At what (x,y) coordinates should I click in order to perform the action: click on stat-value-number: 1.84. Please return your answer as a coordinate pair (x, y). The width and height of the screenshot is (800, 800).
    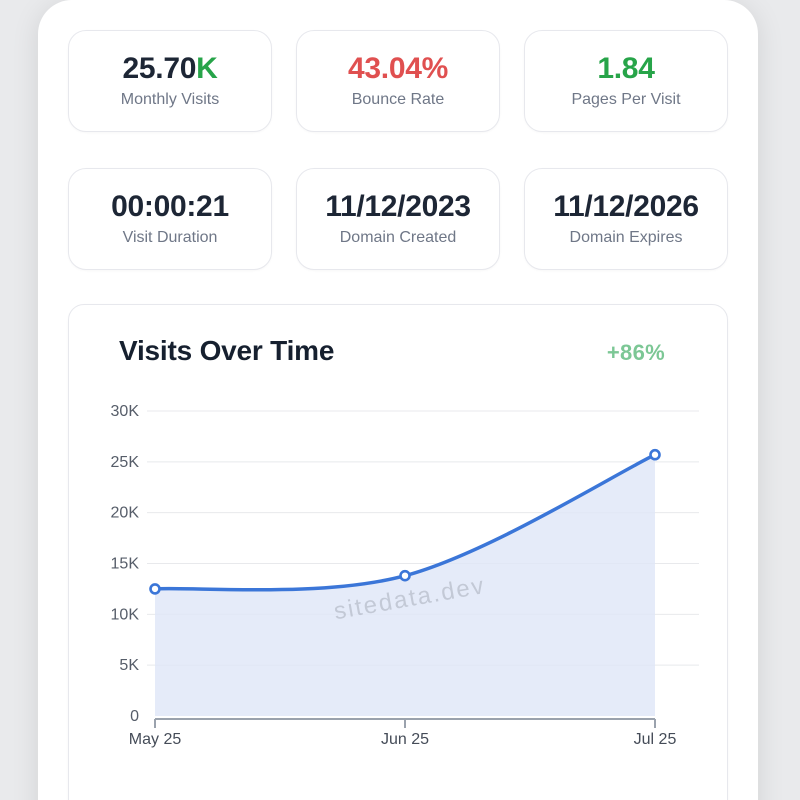
    Looking at the image, I should click on (626, 68).